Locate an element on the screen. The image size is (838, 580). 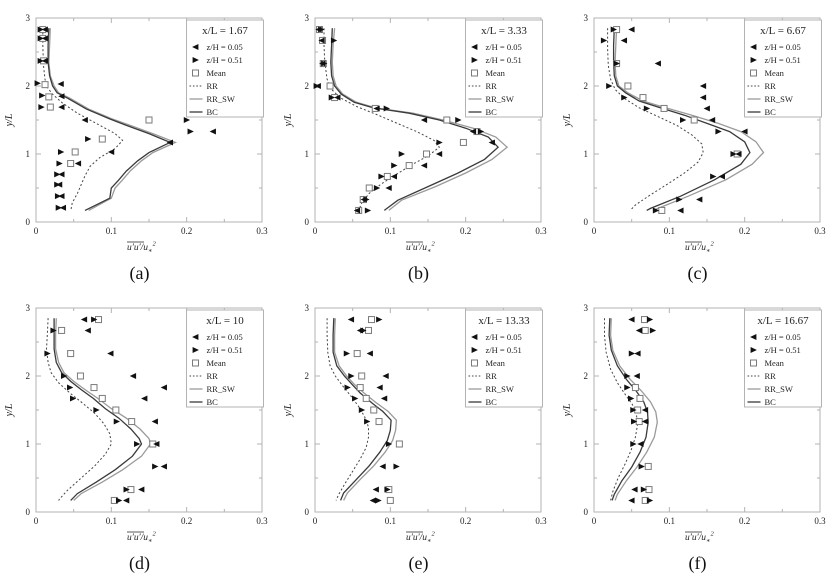
legend-item-label: RR_SW is located at coordinates (779, 389).